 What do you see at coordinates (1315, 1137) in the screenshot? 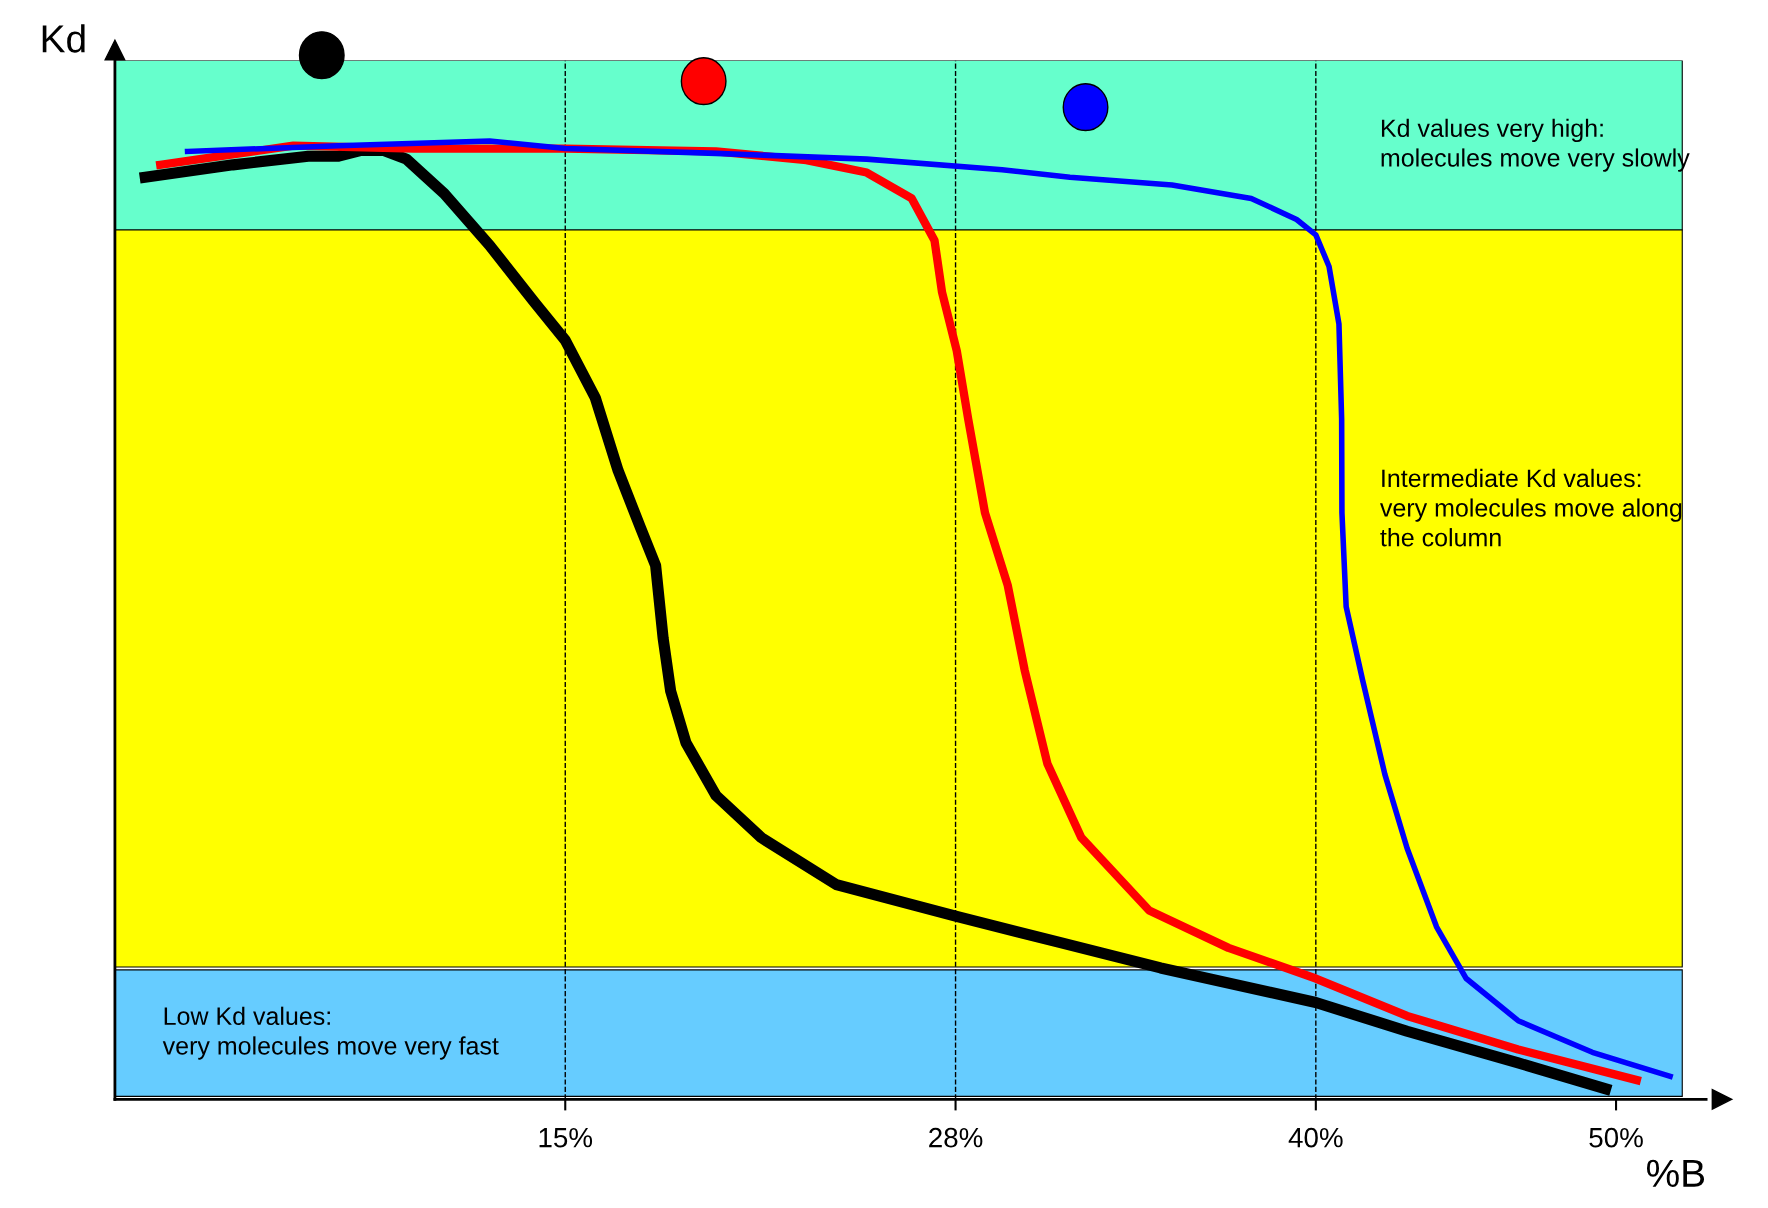
I see `x-tick-label: 40%` at bounding box center [1315, 1137].